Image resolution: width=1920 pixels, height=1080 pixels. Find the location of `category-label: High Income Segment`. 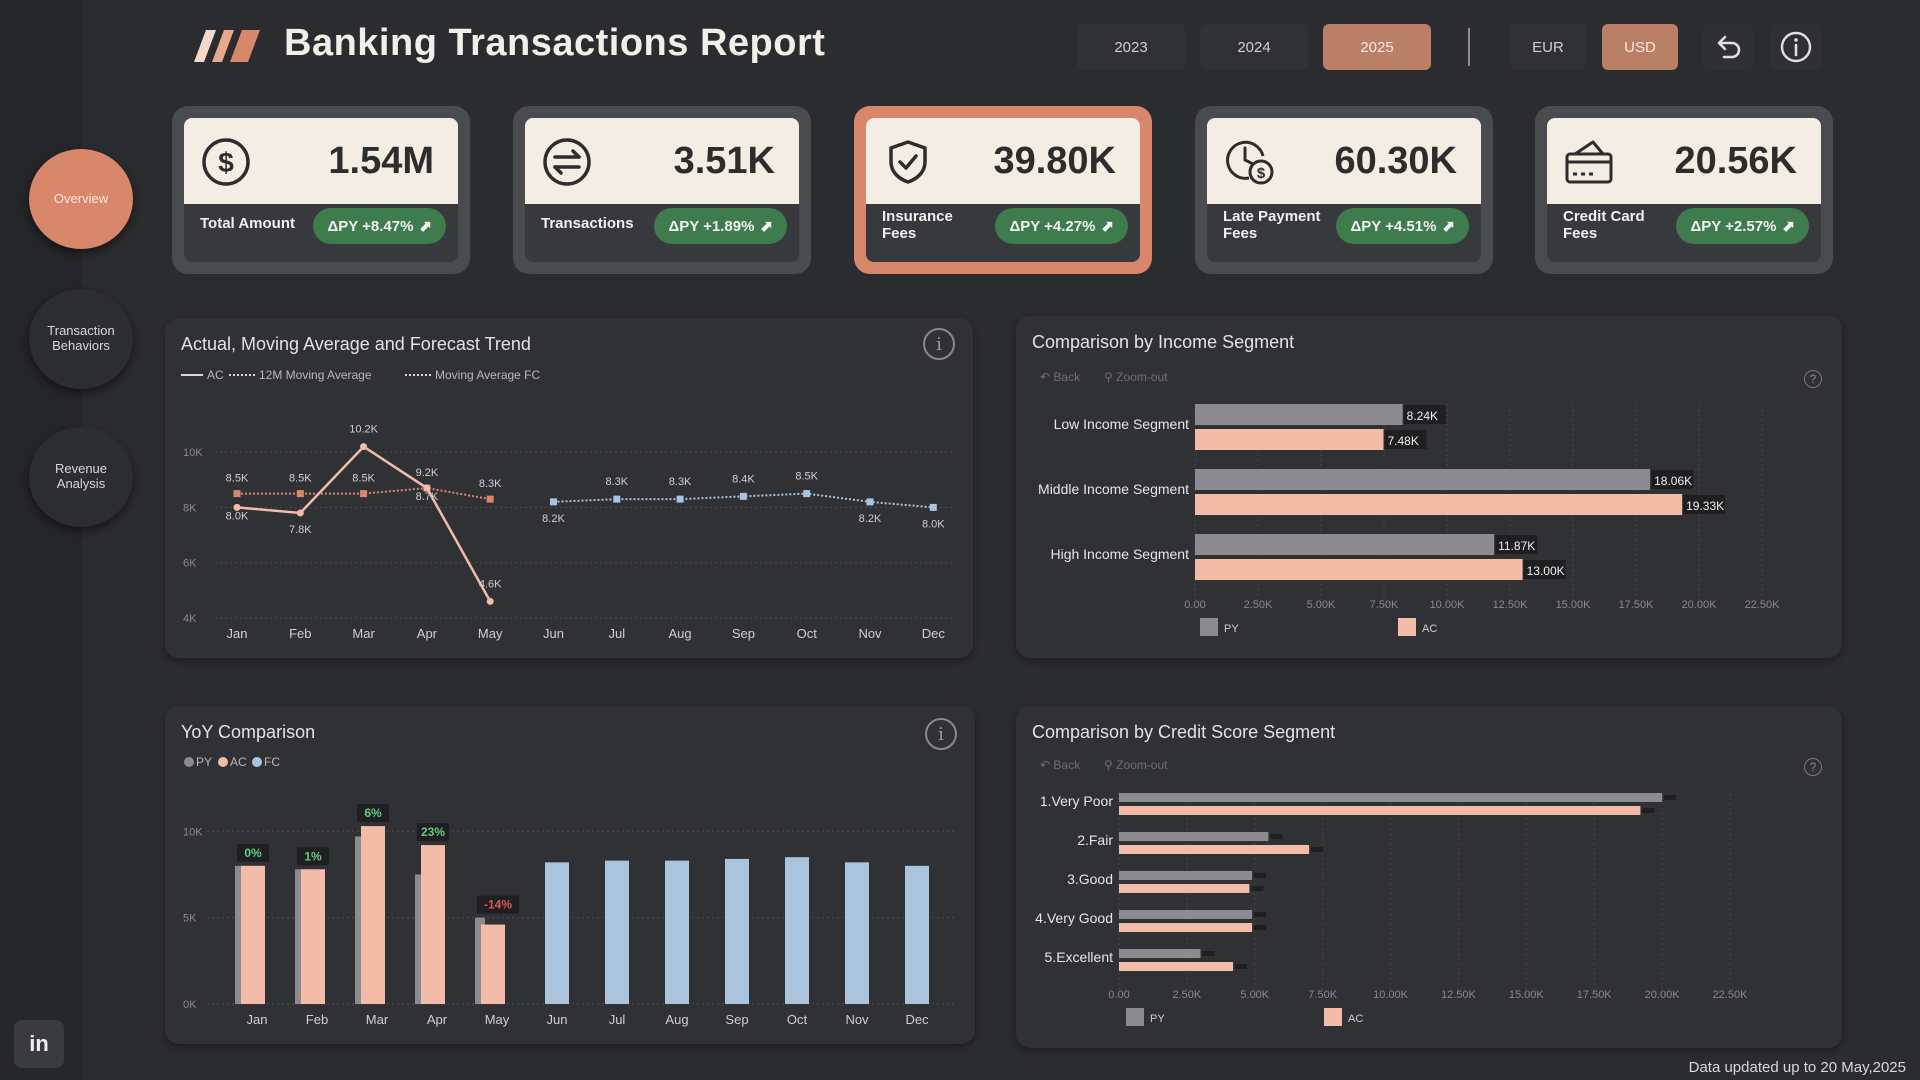

category-label: High Income Segment is located at coordinates (1119, 554).